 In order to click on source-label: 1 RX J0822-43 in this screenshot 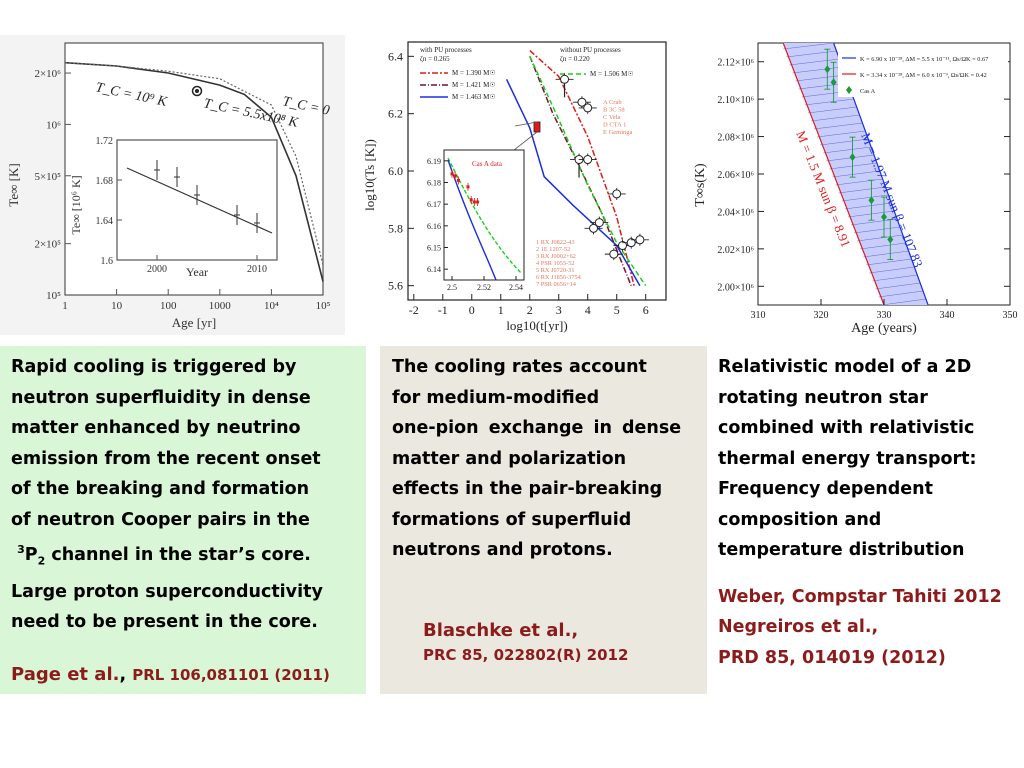, I will do `click(555, 242)`.